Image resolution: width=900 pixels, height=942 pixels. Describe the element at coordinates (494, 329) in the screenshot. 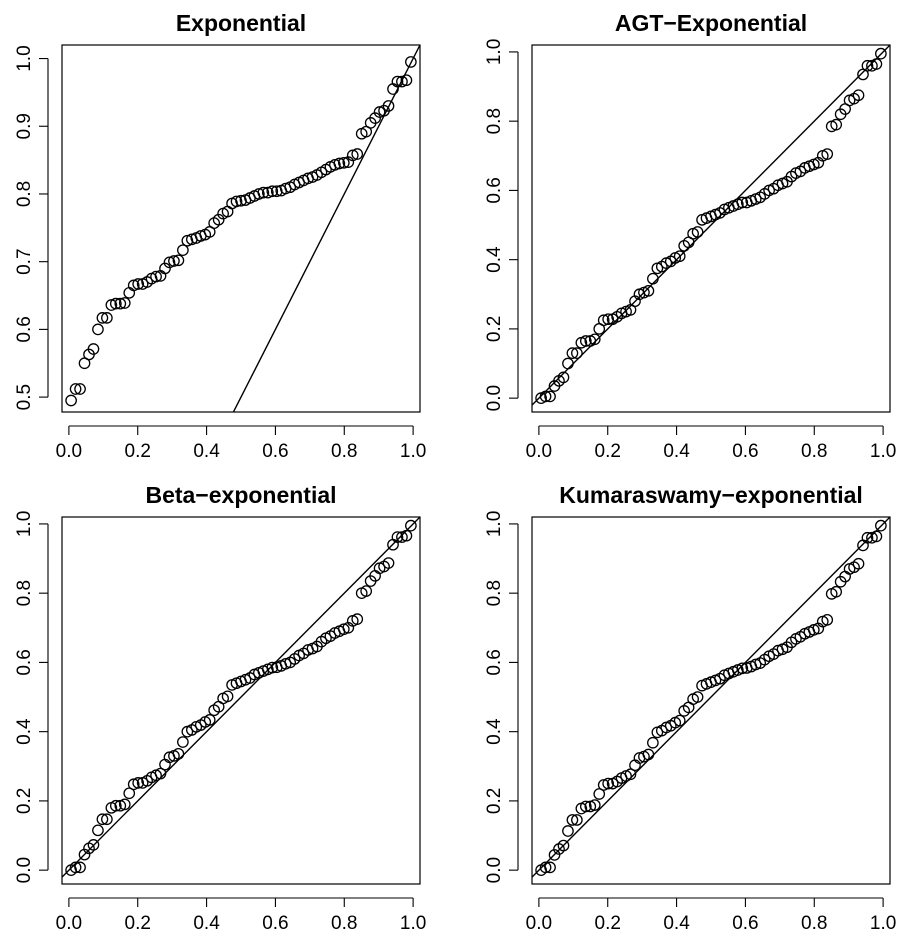

I see `y-tick-label: 0.2` at that location.